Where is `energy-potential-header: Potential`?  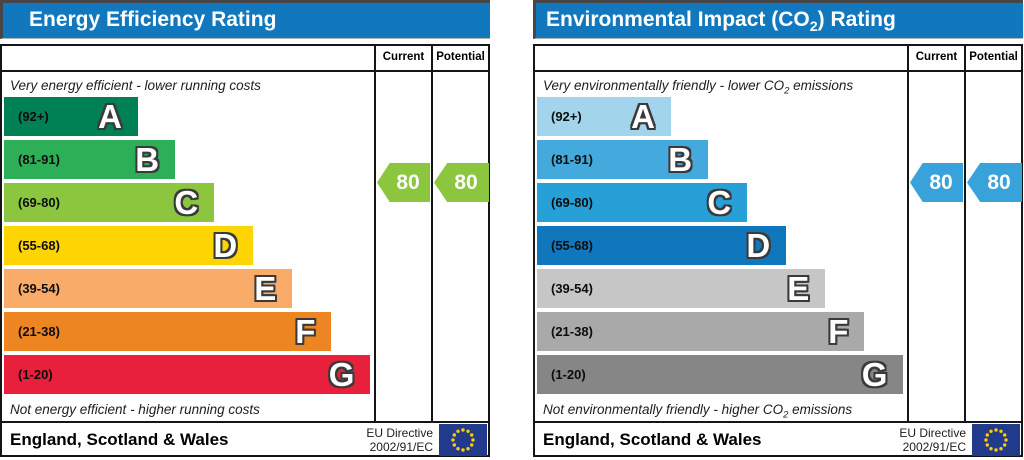
energy-potential-header: Potential is located at coordinates (459, 58).